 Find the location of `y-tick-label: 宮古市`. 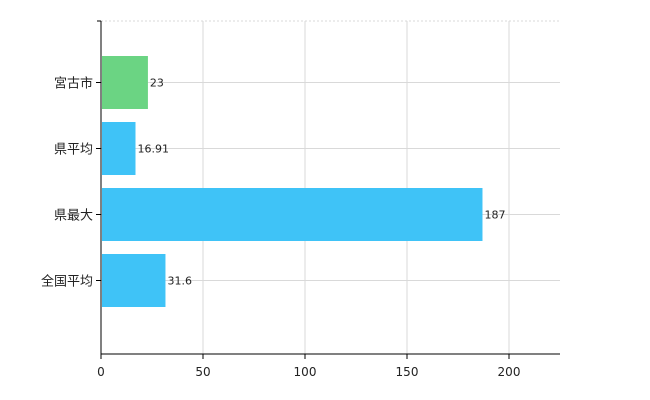

y-tick-label: 宮古市 is located at coordinates (73, 84).